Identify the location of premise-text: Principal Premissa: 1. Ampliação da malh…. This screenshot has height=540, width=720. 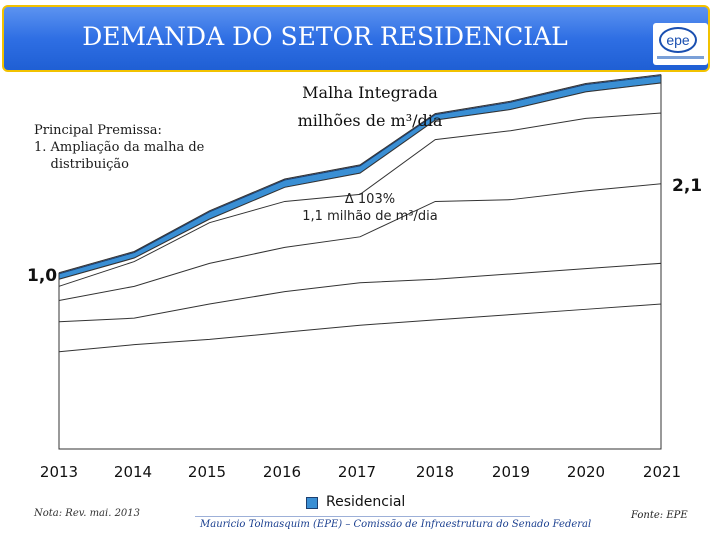
(119, 147).